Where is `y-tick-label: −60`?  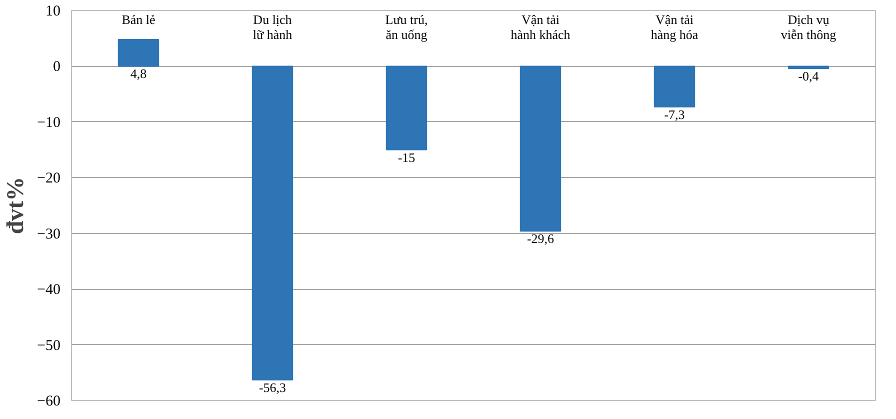
y-tick-label: −60 is located at coordinates (49, 402).